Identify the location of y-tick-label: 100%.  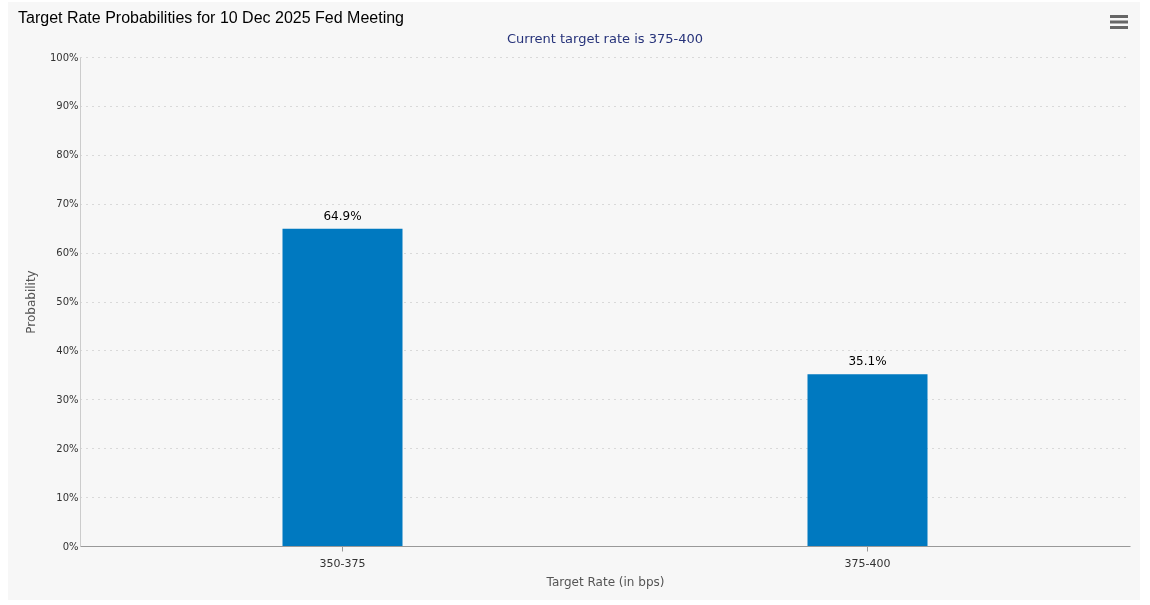
(64, 57).